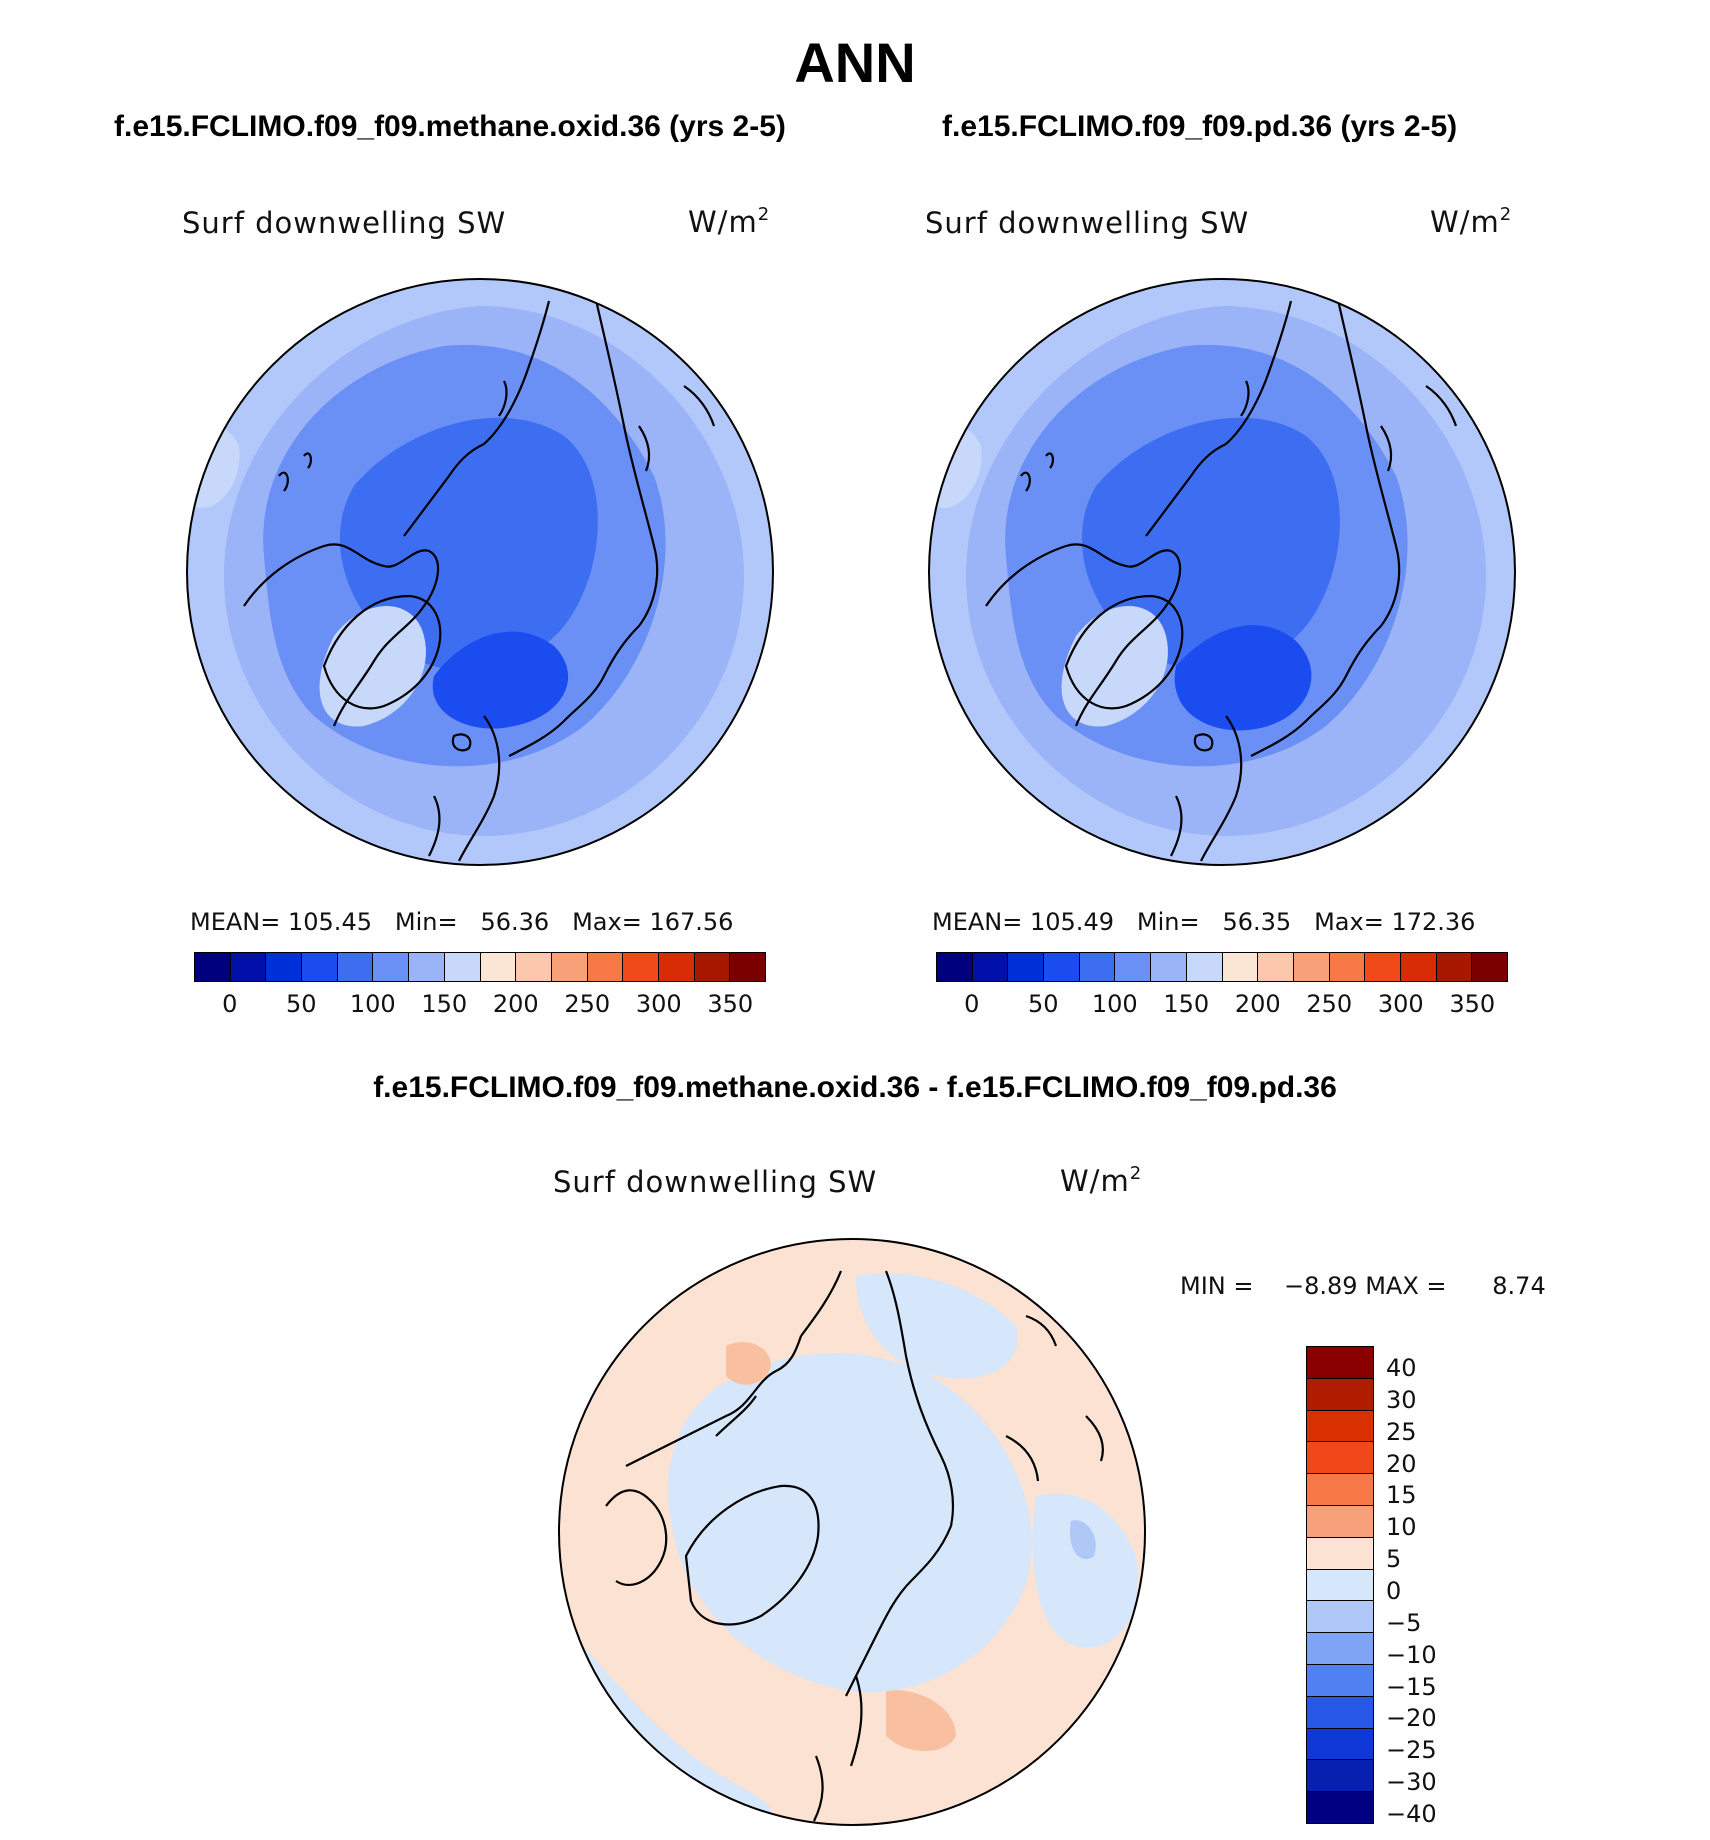  I want to click on colorbar-tick-label: −40, so click(1411, 1814).